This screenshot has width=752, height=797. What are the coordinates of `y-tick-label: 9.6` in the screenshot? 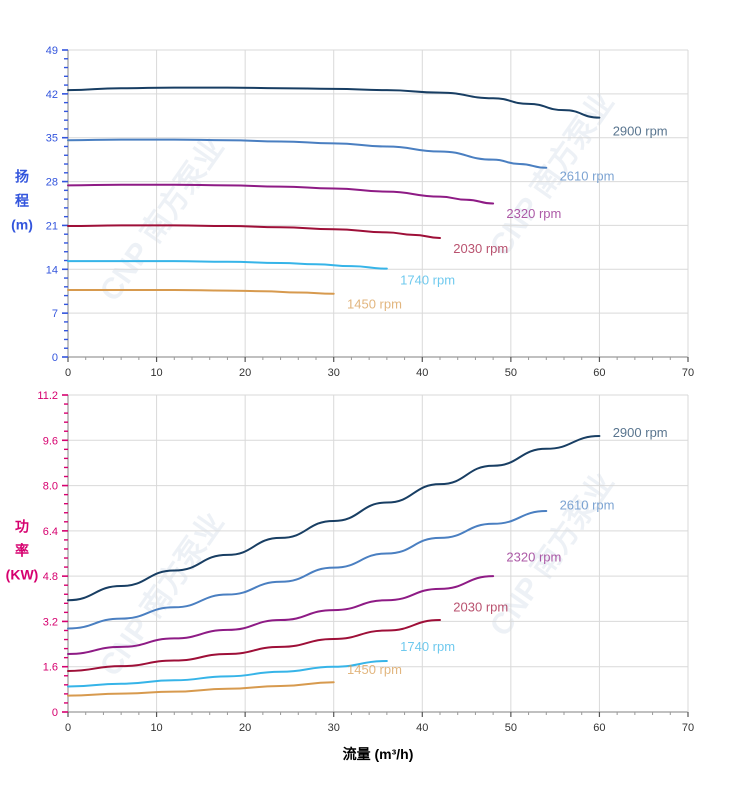 It's located at (50, 441).